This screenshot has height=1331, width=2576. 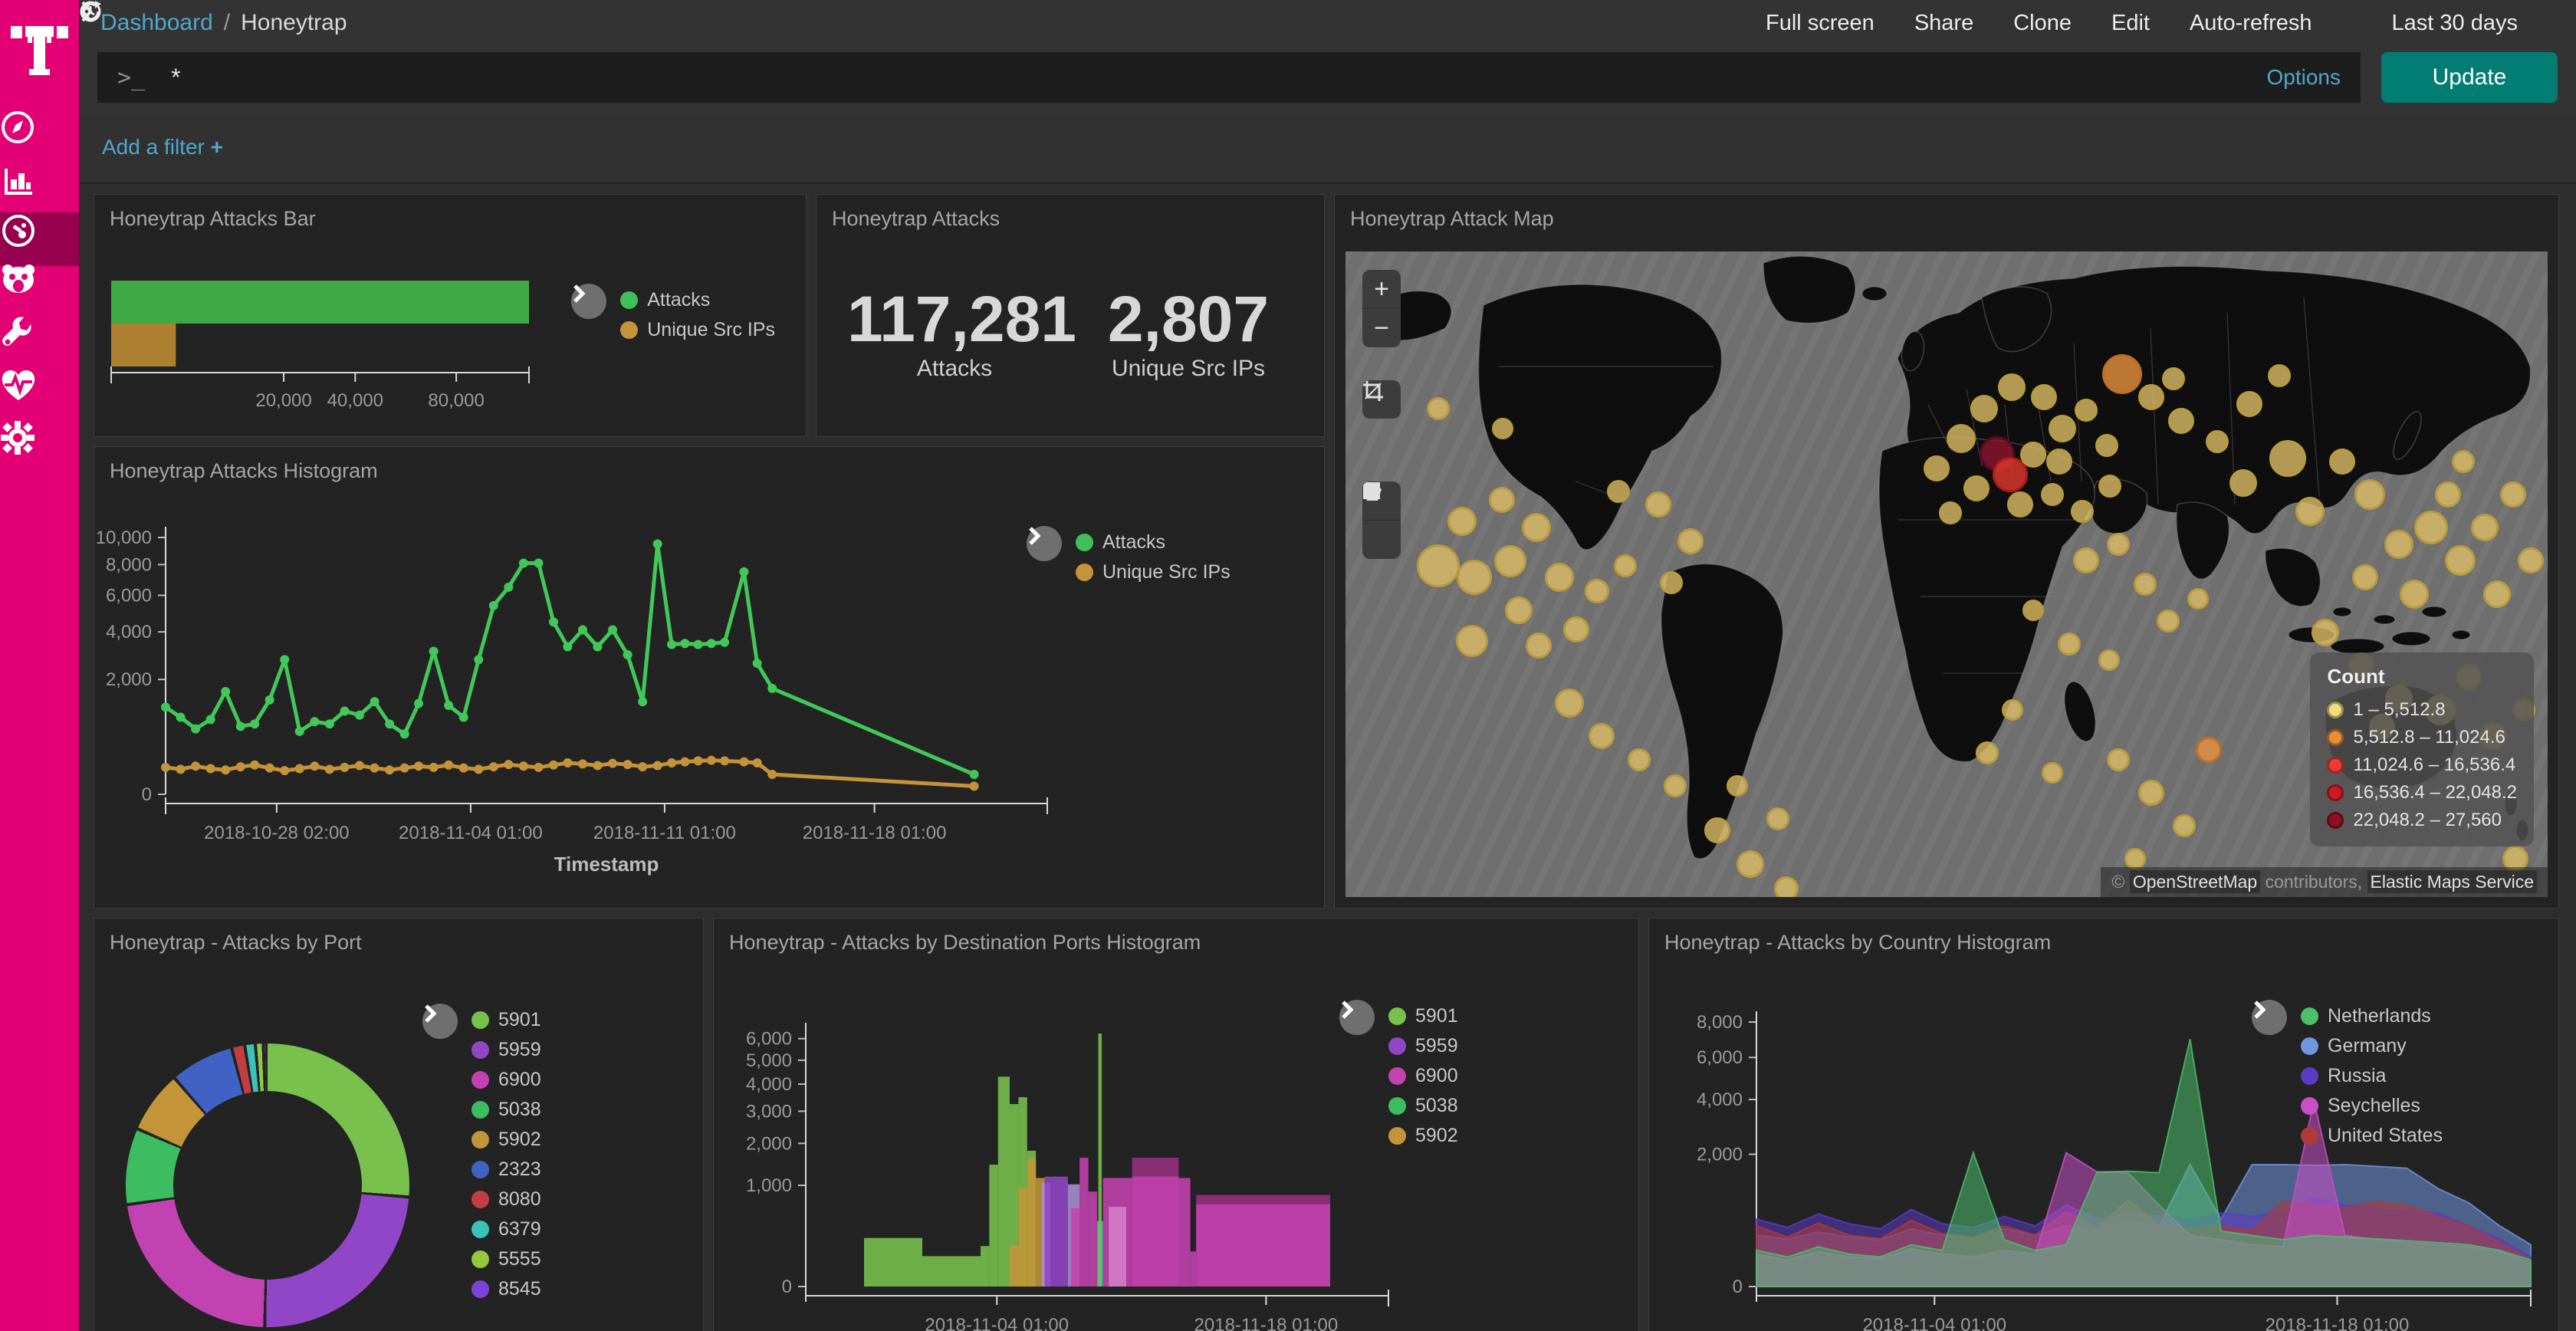 What do you see at coordinates (1858, 942) in the screenshot?
I see `panel-title: Honeytrap - Attacks by Country Histogram` at bounding box center [1858, 942].